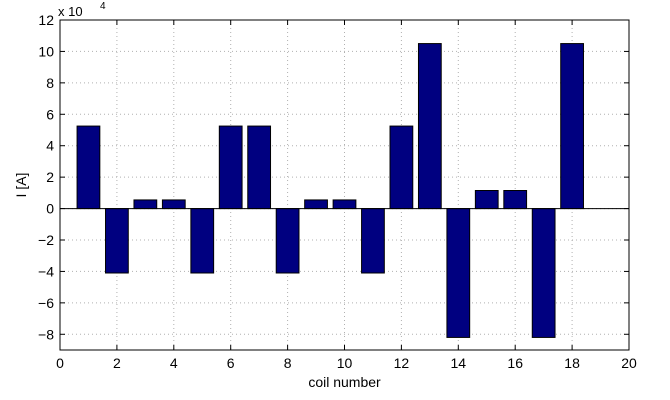 This screenshot has width=670, height=400. Describe the element at coordinates (46, 51) in the screenshot. I see `y-tick-label: 10` at that location.